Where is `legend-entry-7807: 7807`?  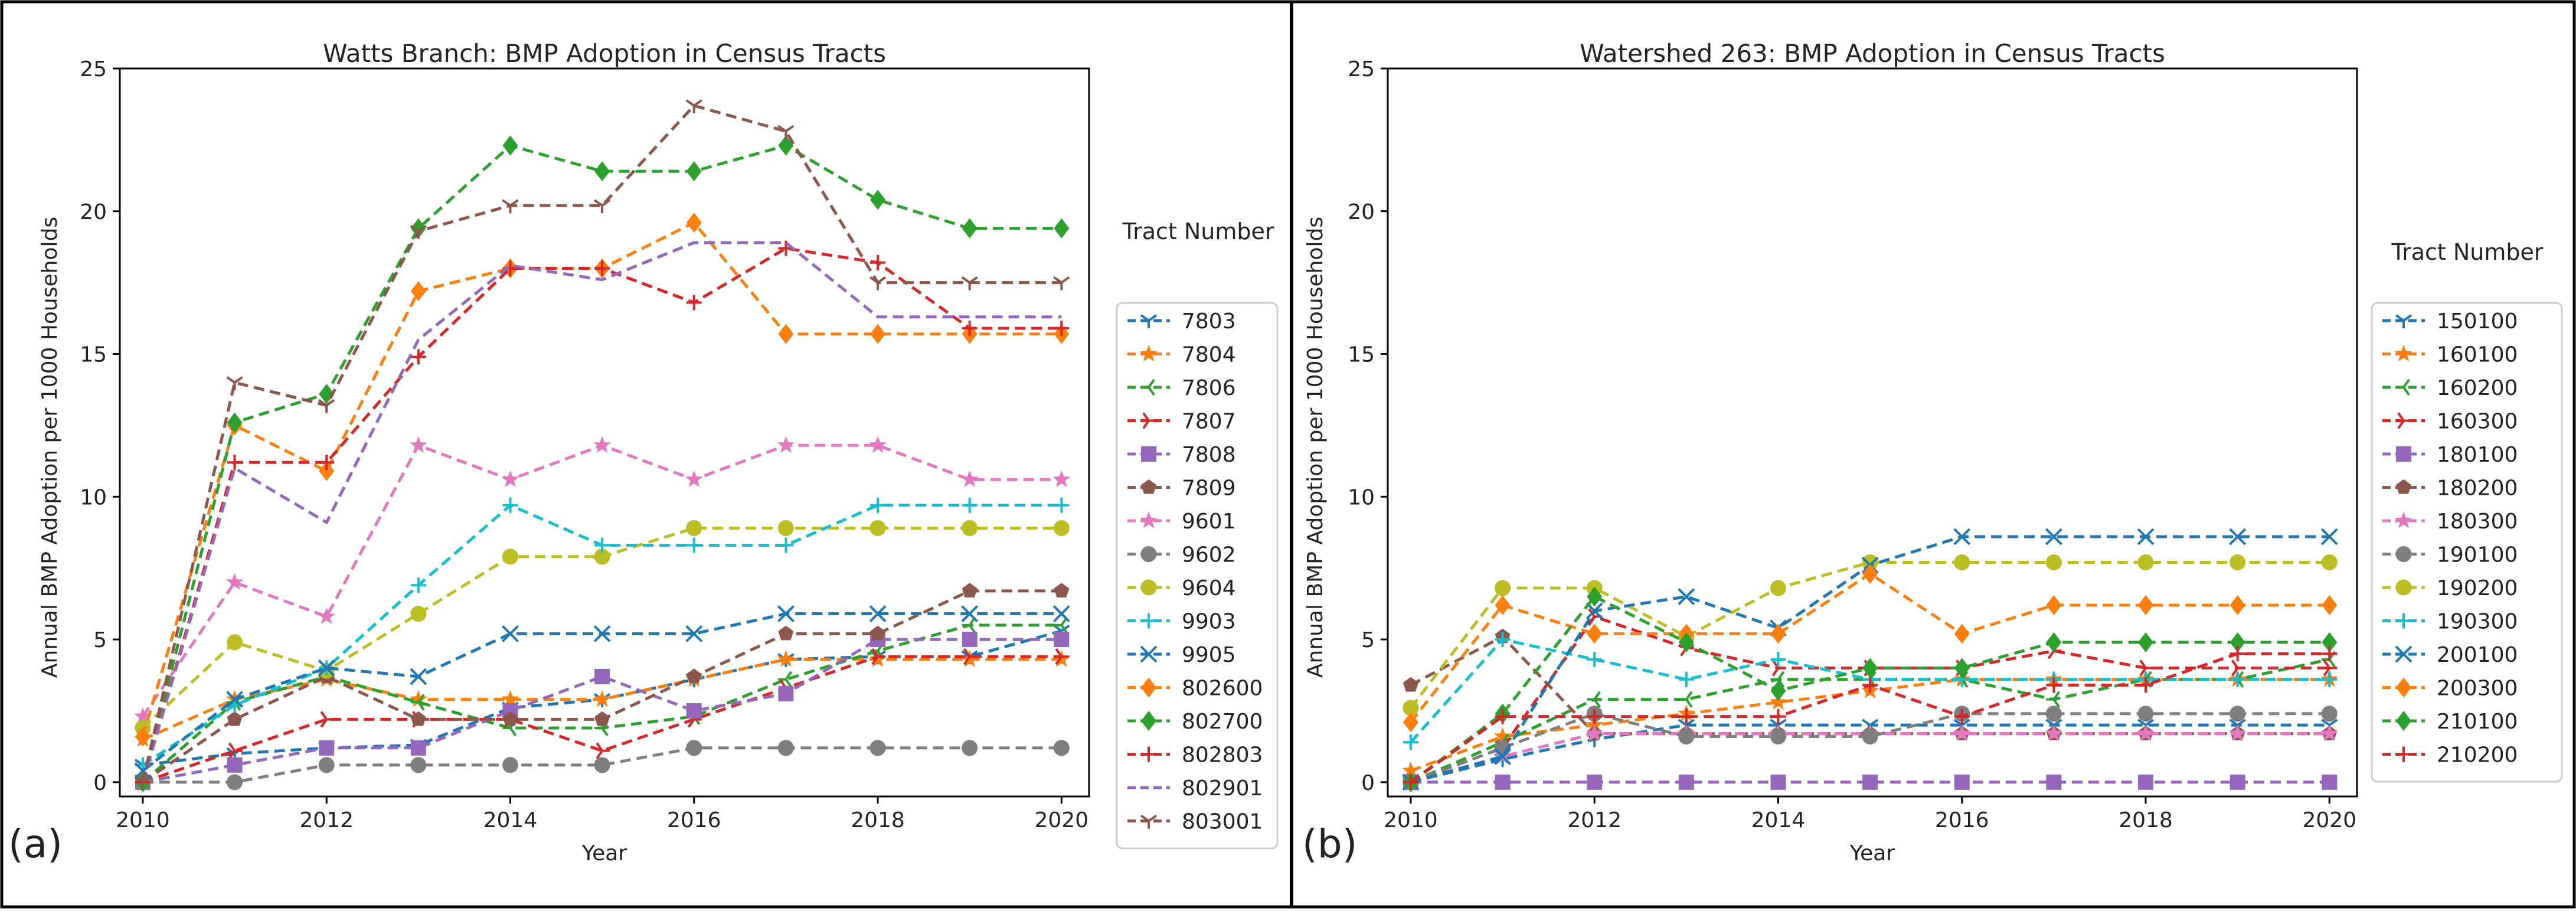 legend-entry-7807: 7807 is located at coordinates (1181, 422).